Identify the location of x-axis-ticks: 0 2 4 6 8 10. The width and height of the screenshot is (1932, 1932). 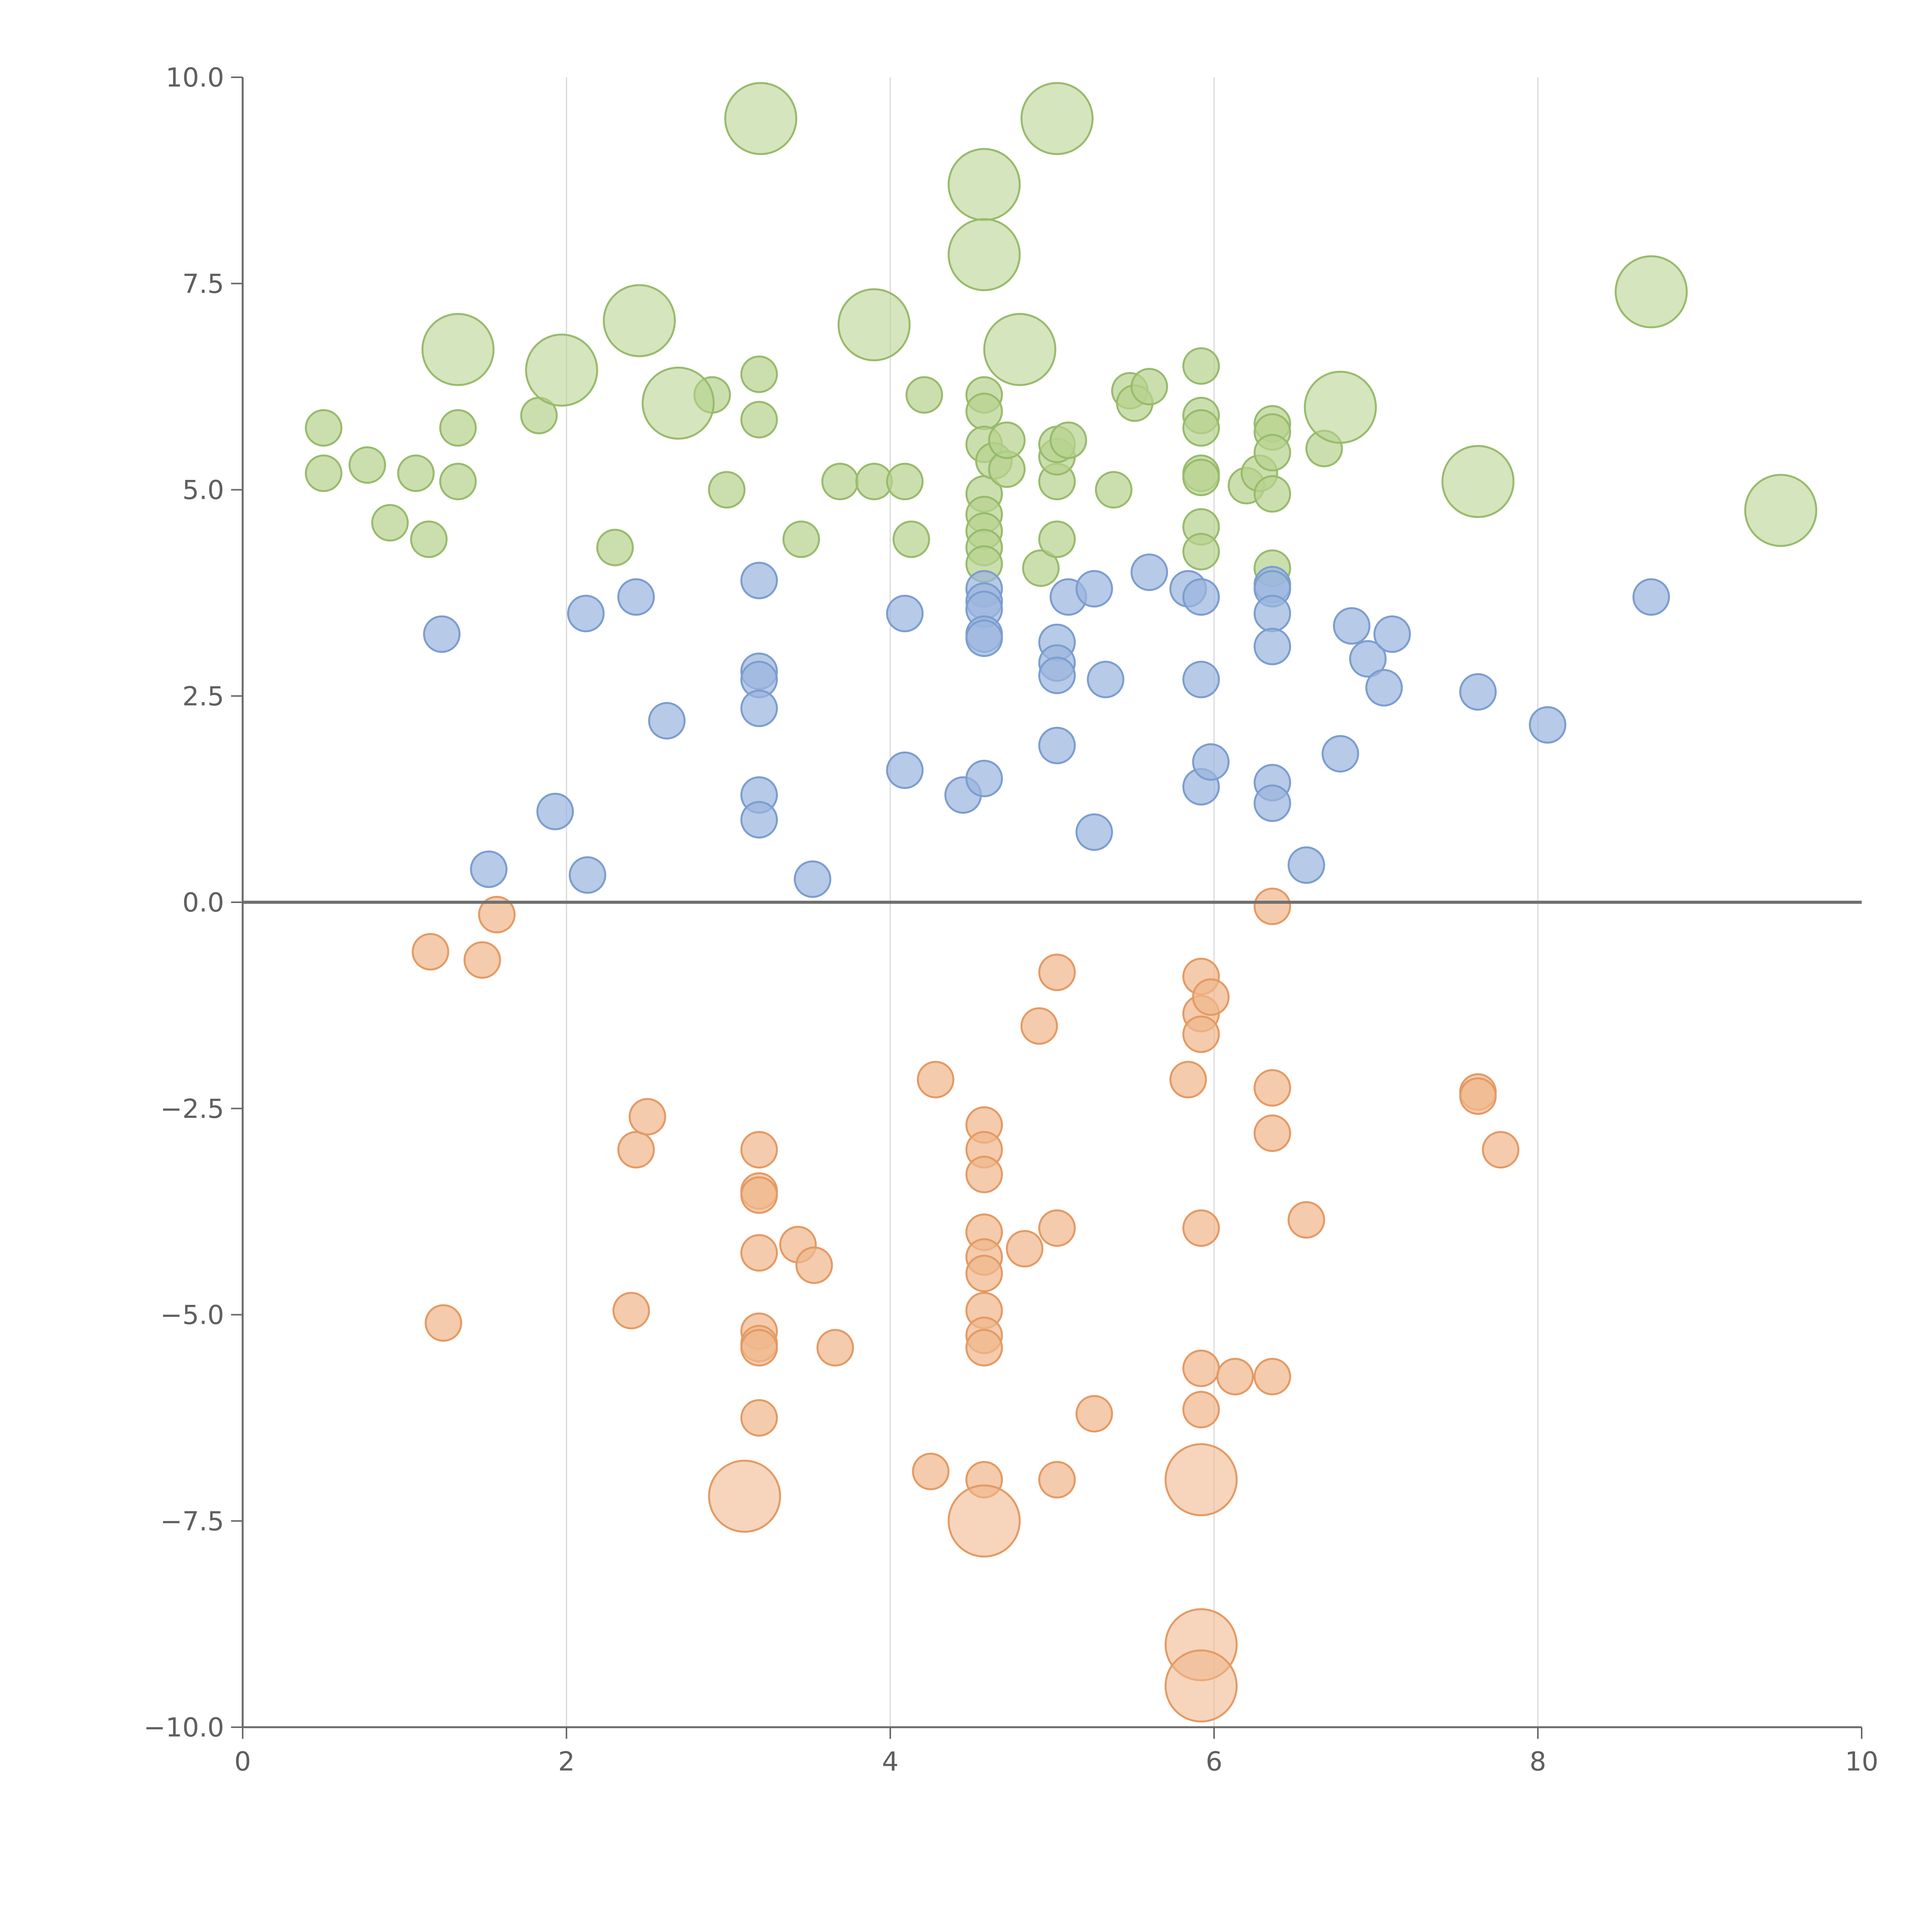
(1056, 1752).